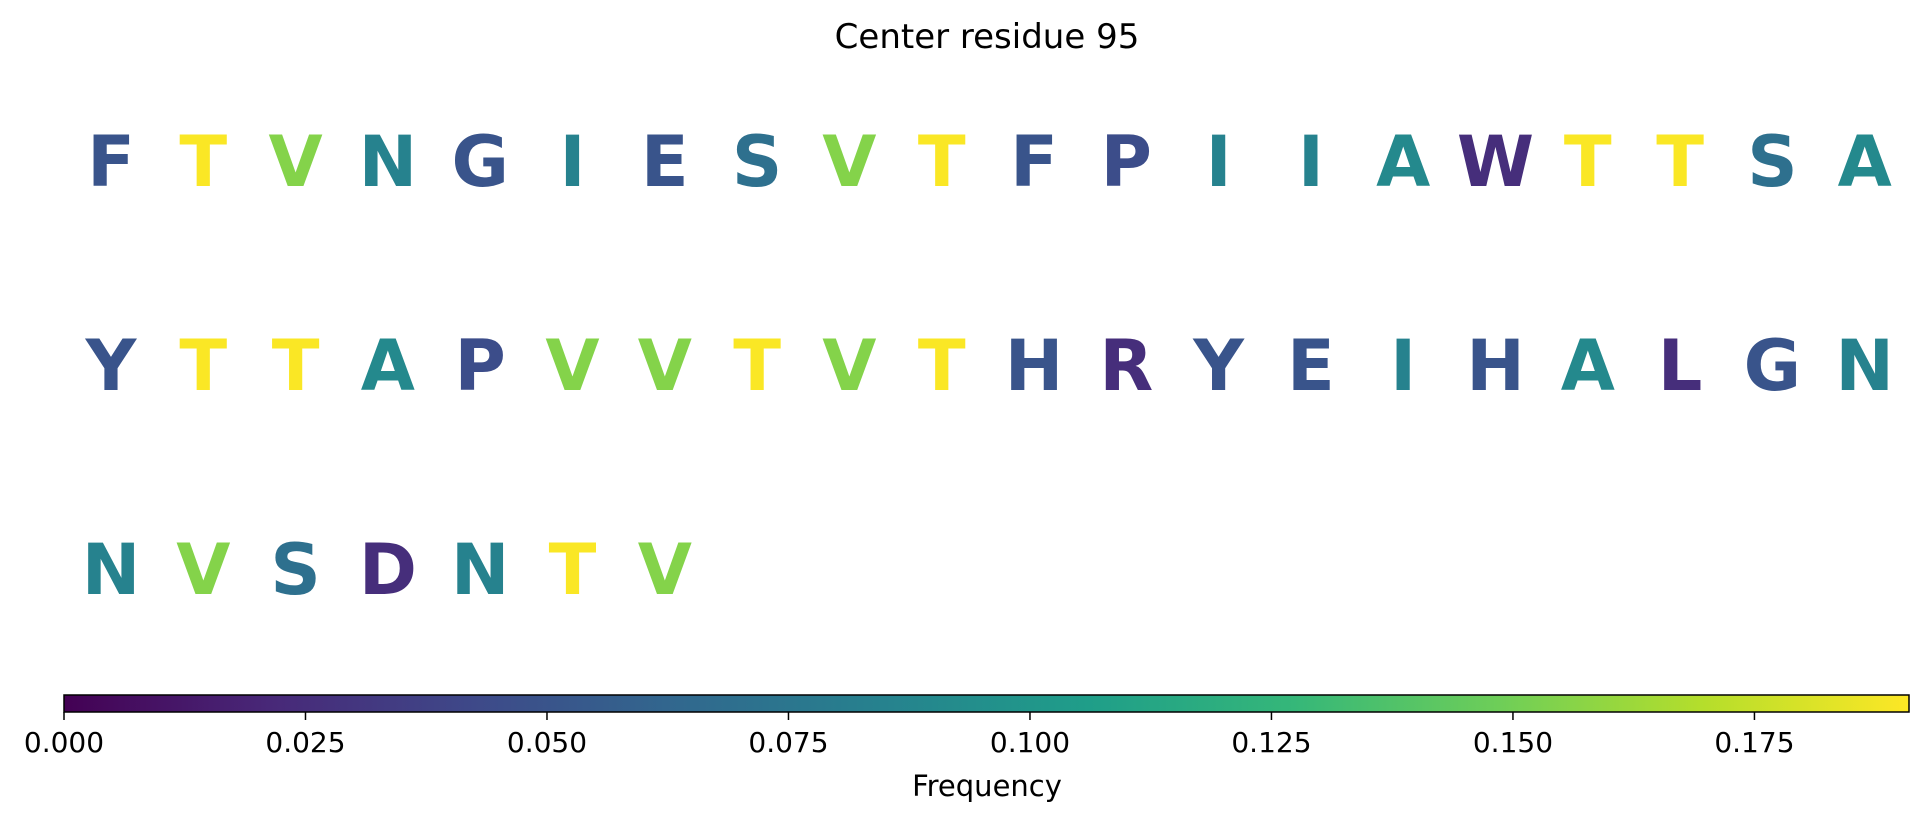  I want to click on colorbar-tick-label: 0.025, so click(305, 742).